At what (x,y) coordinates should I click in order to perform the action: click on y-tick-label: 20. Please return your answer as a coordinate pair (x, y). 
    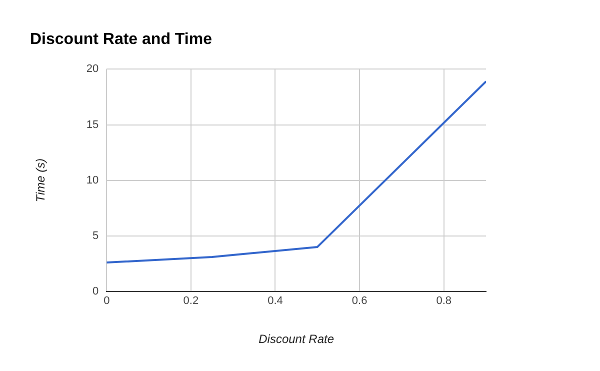
    Looking at the image, I should click on (92, 69).